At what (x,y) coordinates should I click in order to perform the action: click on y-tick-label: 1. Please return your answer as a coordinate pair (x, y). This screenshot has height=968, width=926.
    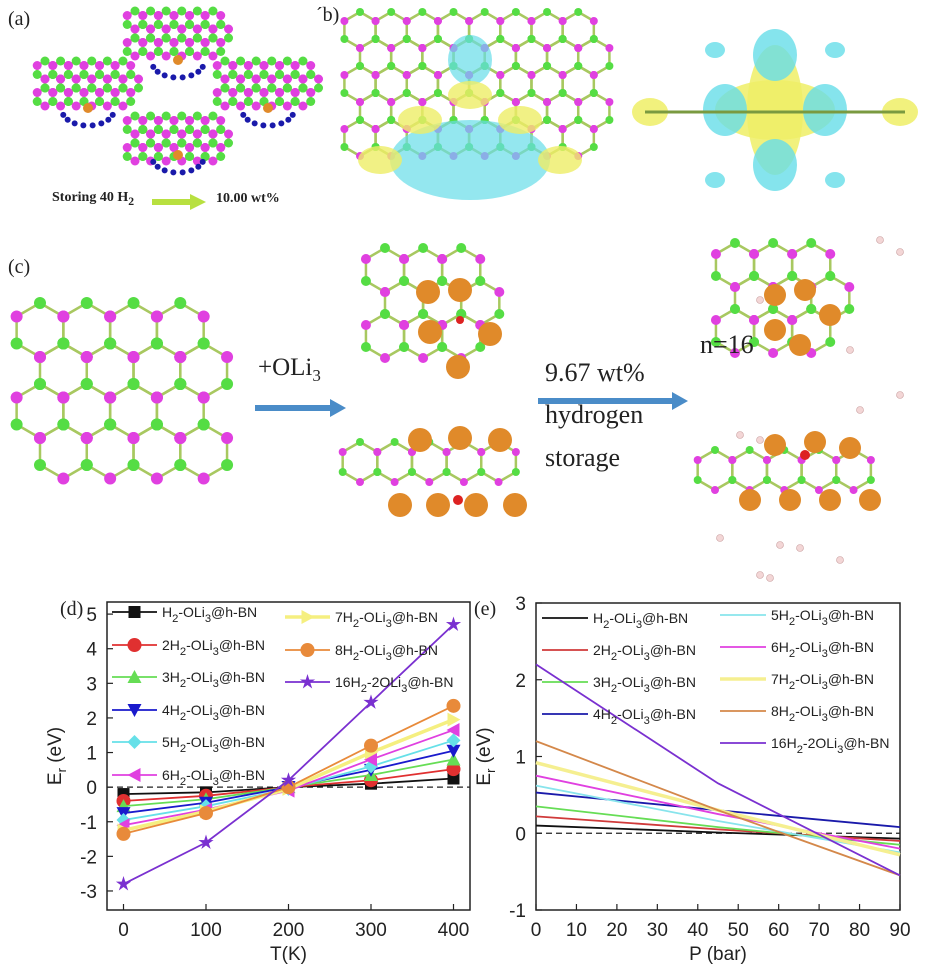
    Looking at the image, I should click on (91, 754).